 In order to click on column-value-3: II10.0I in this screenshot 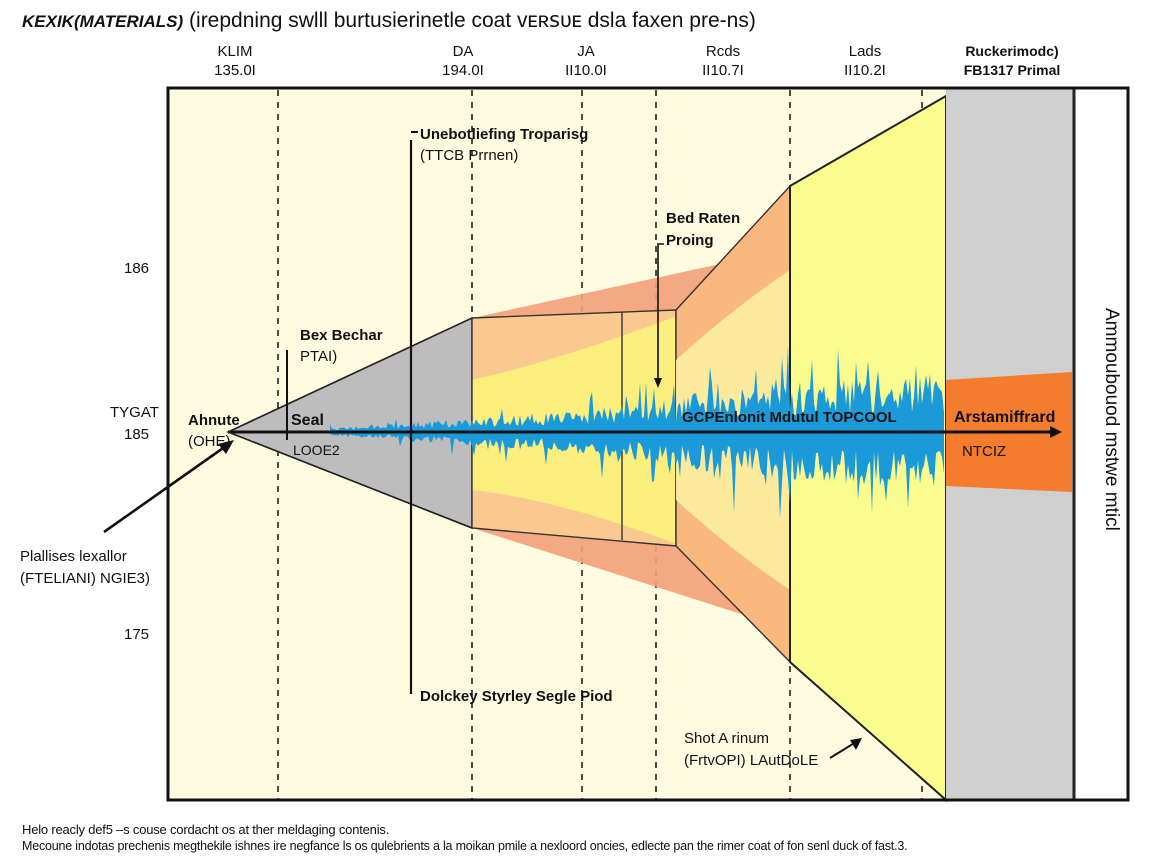, I will do `click(586, 70)`.